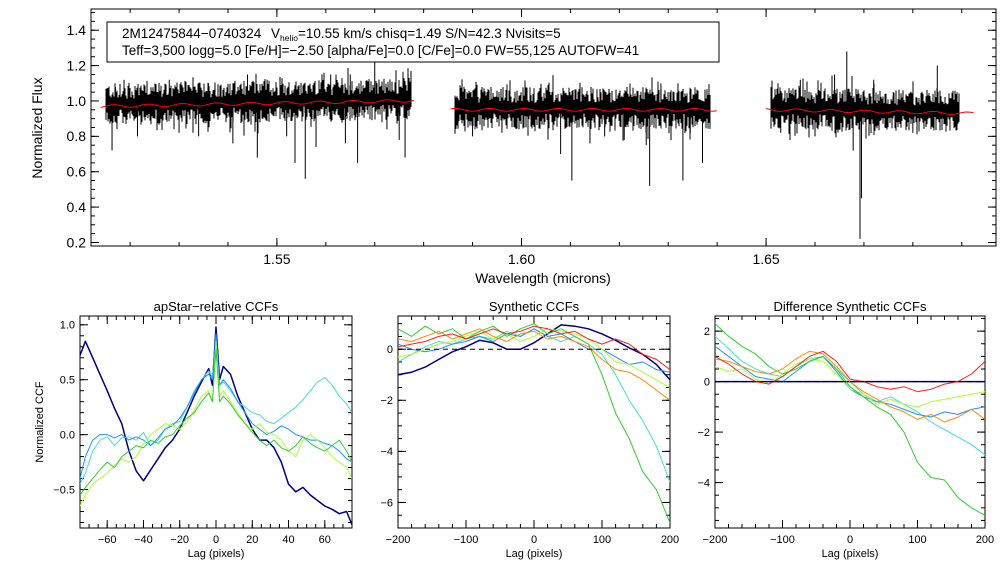 This screenshot has width=1008, height=576. What do you see at coordinates (252, 540) in the screenshot?
I see `apstar-ccf-x-tick-label: 20` at bounding box center [252, 540].